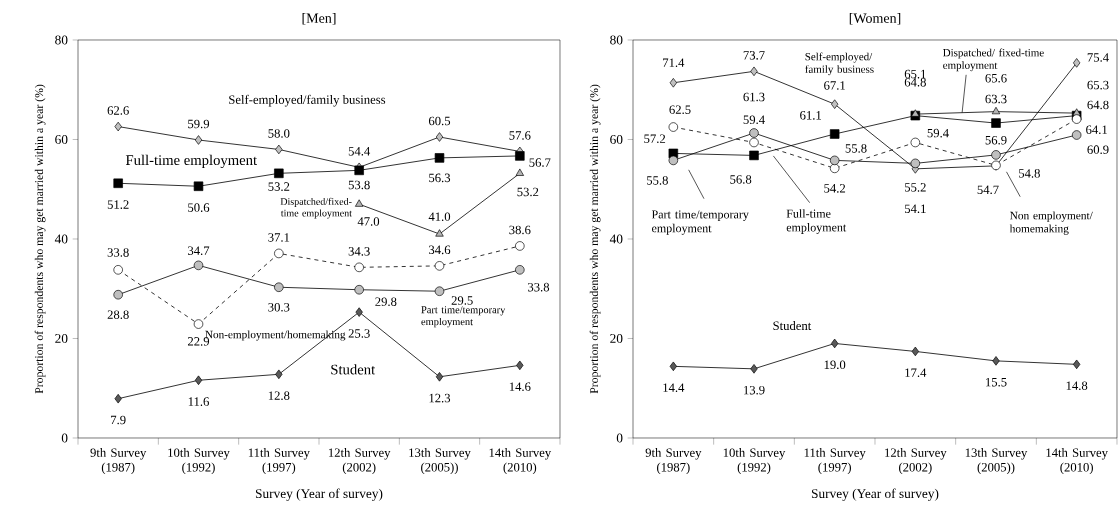  I want to click on data-label: 38.6, so click(520, 230).